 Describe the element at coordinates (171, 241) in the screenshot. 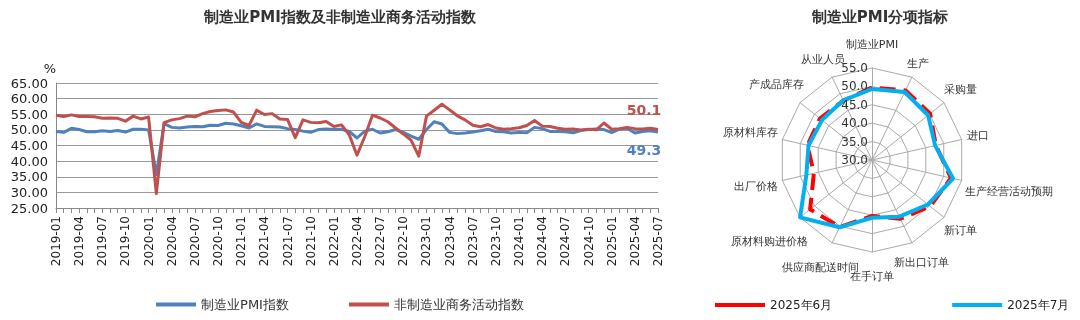

I see `x-tick-label: 2020-04` at that location.